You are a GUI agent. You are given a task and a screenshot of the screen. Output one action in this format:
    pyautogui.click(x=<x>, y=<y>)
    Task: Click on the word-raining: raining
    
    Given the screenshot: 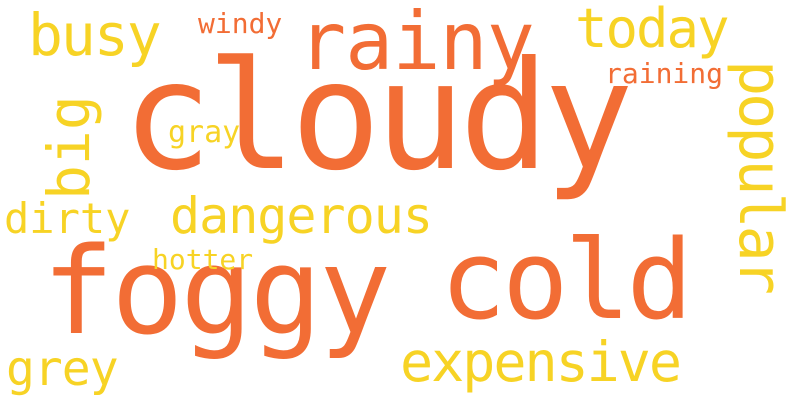 What is the action you would take?
    pyautogui.click(x=664, y=73)
    